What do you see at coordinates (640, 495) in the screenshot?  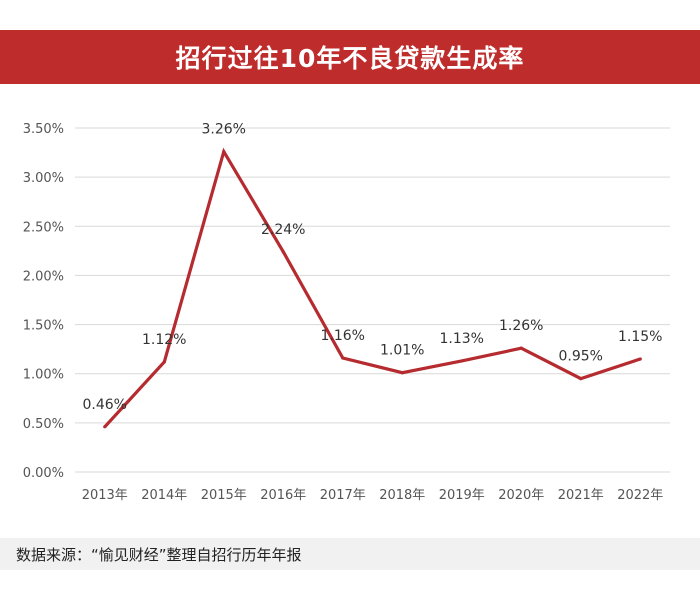 I see `x-tick-label: 2022年` at bounding box center [640, 495].